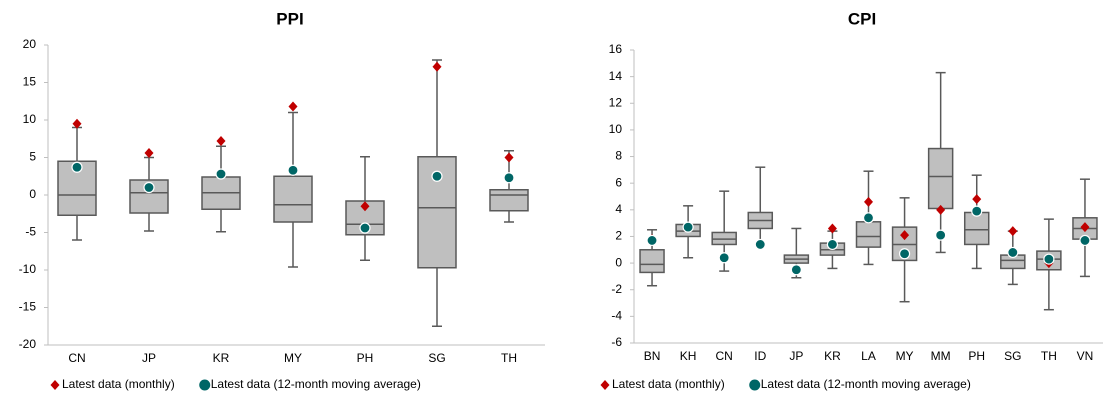 This screenshot has height=398, width=1104. What do you see at coordinates (32, 157) in the screenshot?
I see `y-tick-label: 5` at bounding box center [32, 157].